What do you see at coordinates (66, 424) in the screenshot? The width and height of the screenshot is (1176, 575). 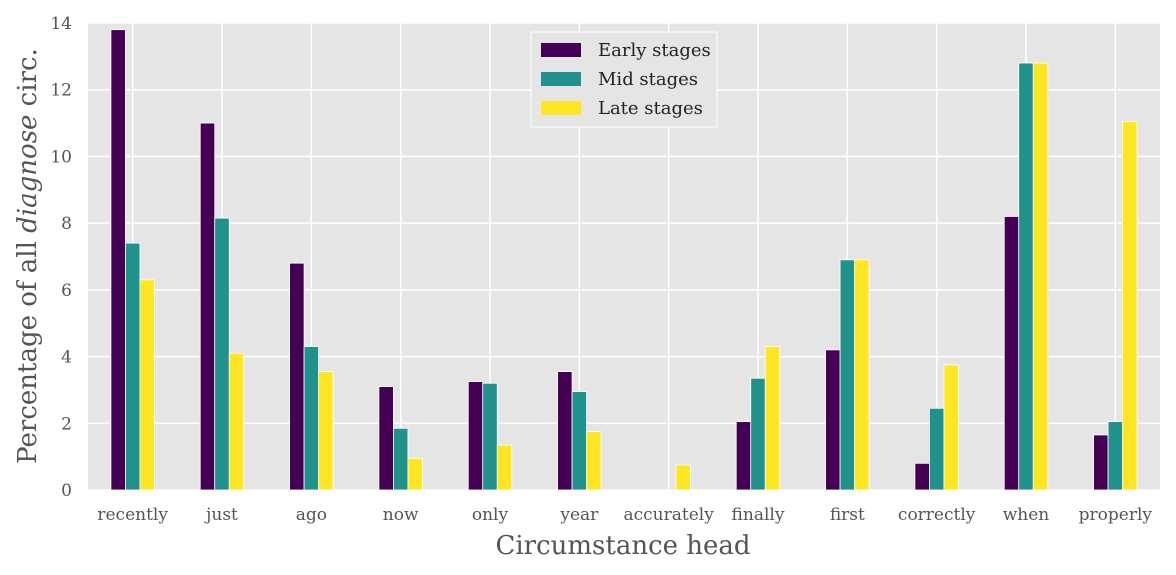 I see `y-tick-label: 2` at bounding box center [66, 424].